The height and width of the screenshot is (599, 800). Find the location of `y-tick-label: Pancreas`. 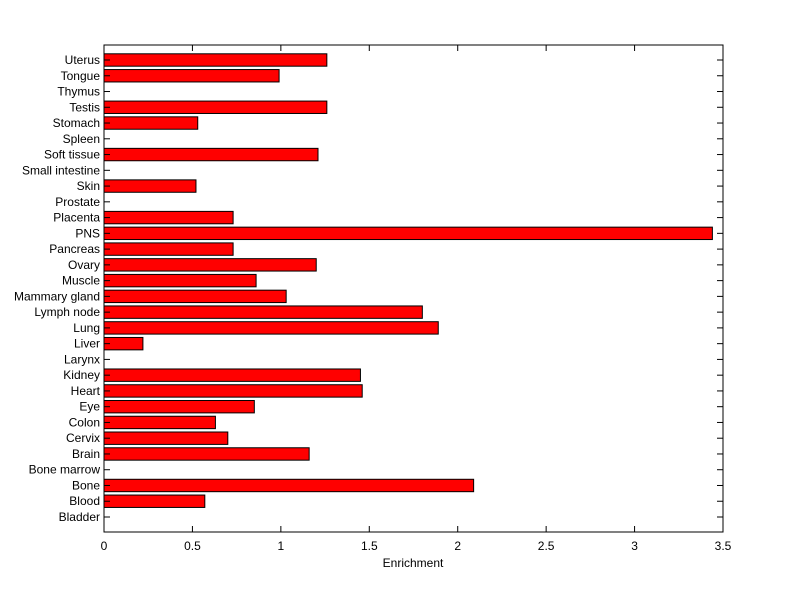

y-tick-label: Pancreas is located at coordinates (74, 249).